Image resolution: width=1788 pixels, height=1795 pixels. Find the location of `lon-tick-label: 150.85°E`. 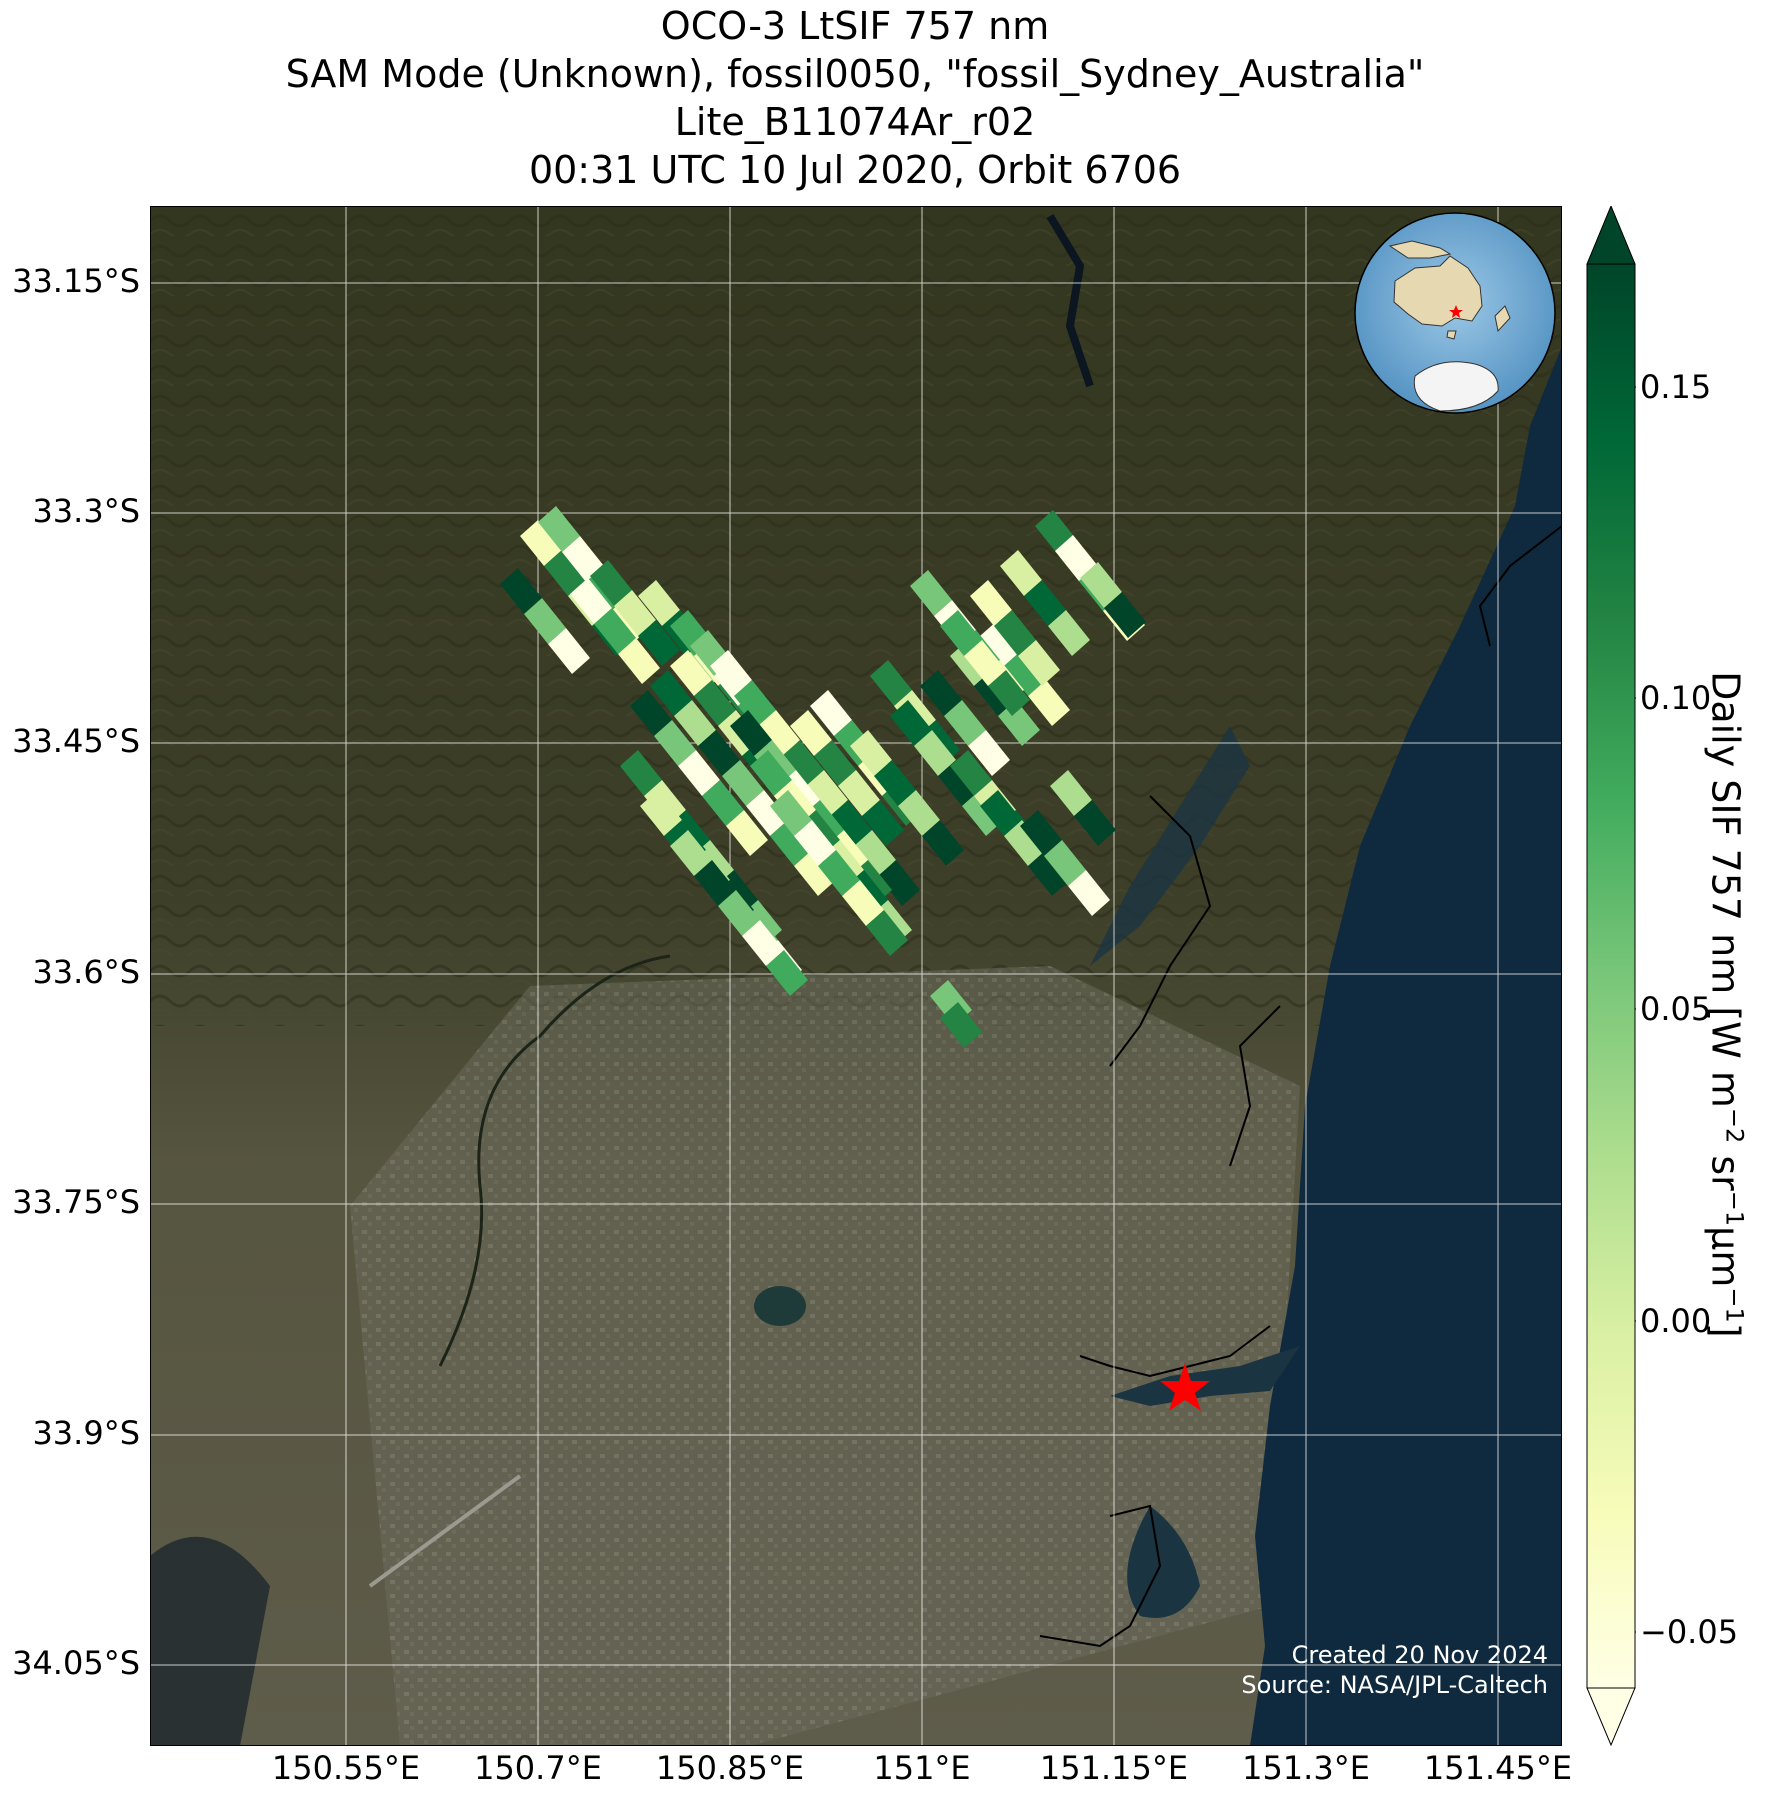

lon-tick-label: 150.85°E is located at coordinates (730, 1768).